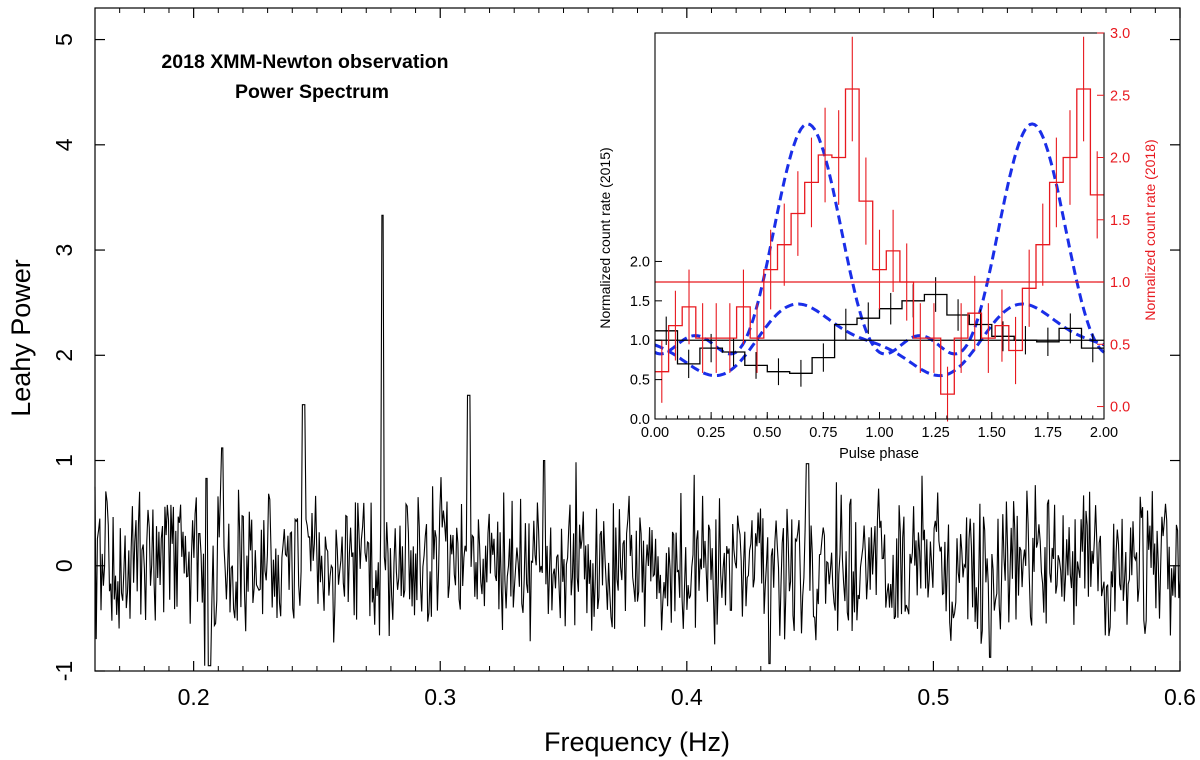 Image resolution: width=1200 pixels, height=760 pixels. I want to click on inset-left-y-tick-label: 1.5, so click(640, 302).